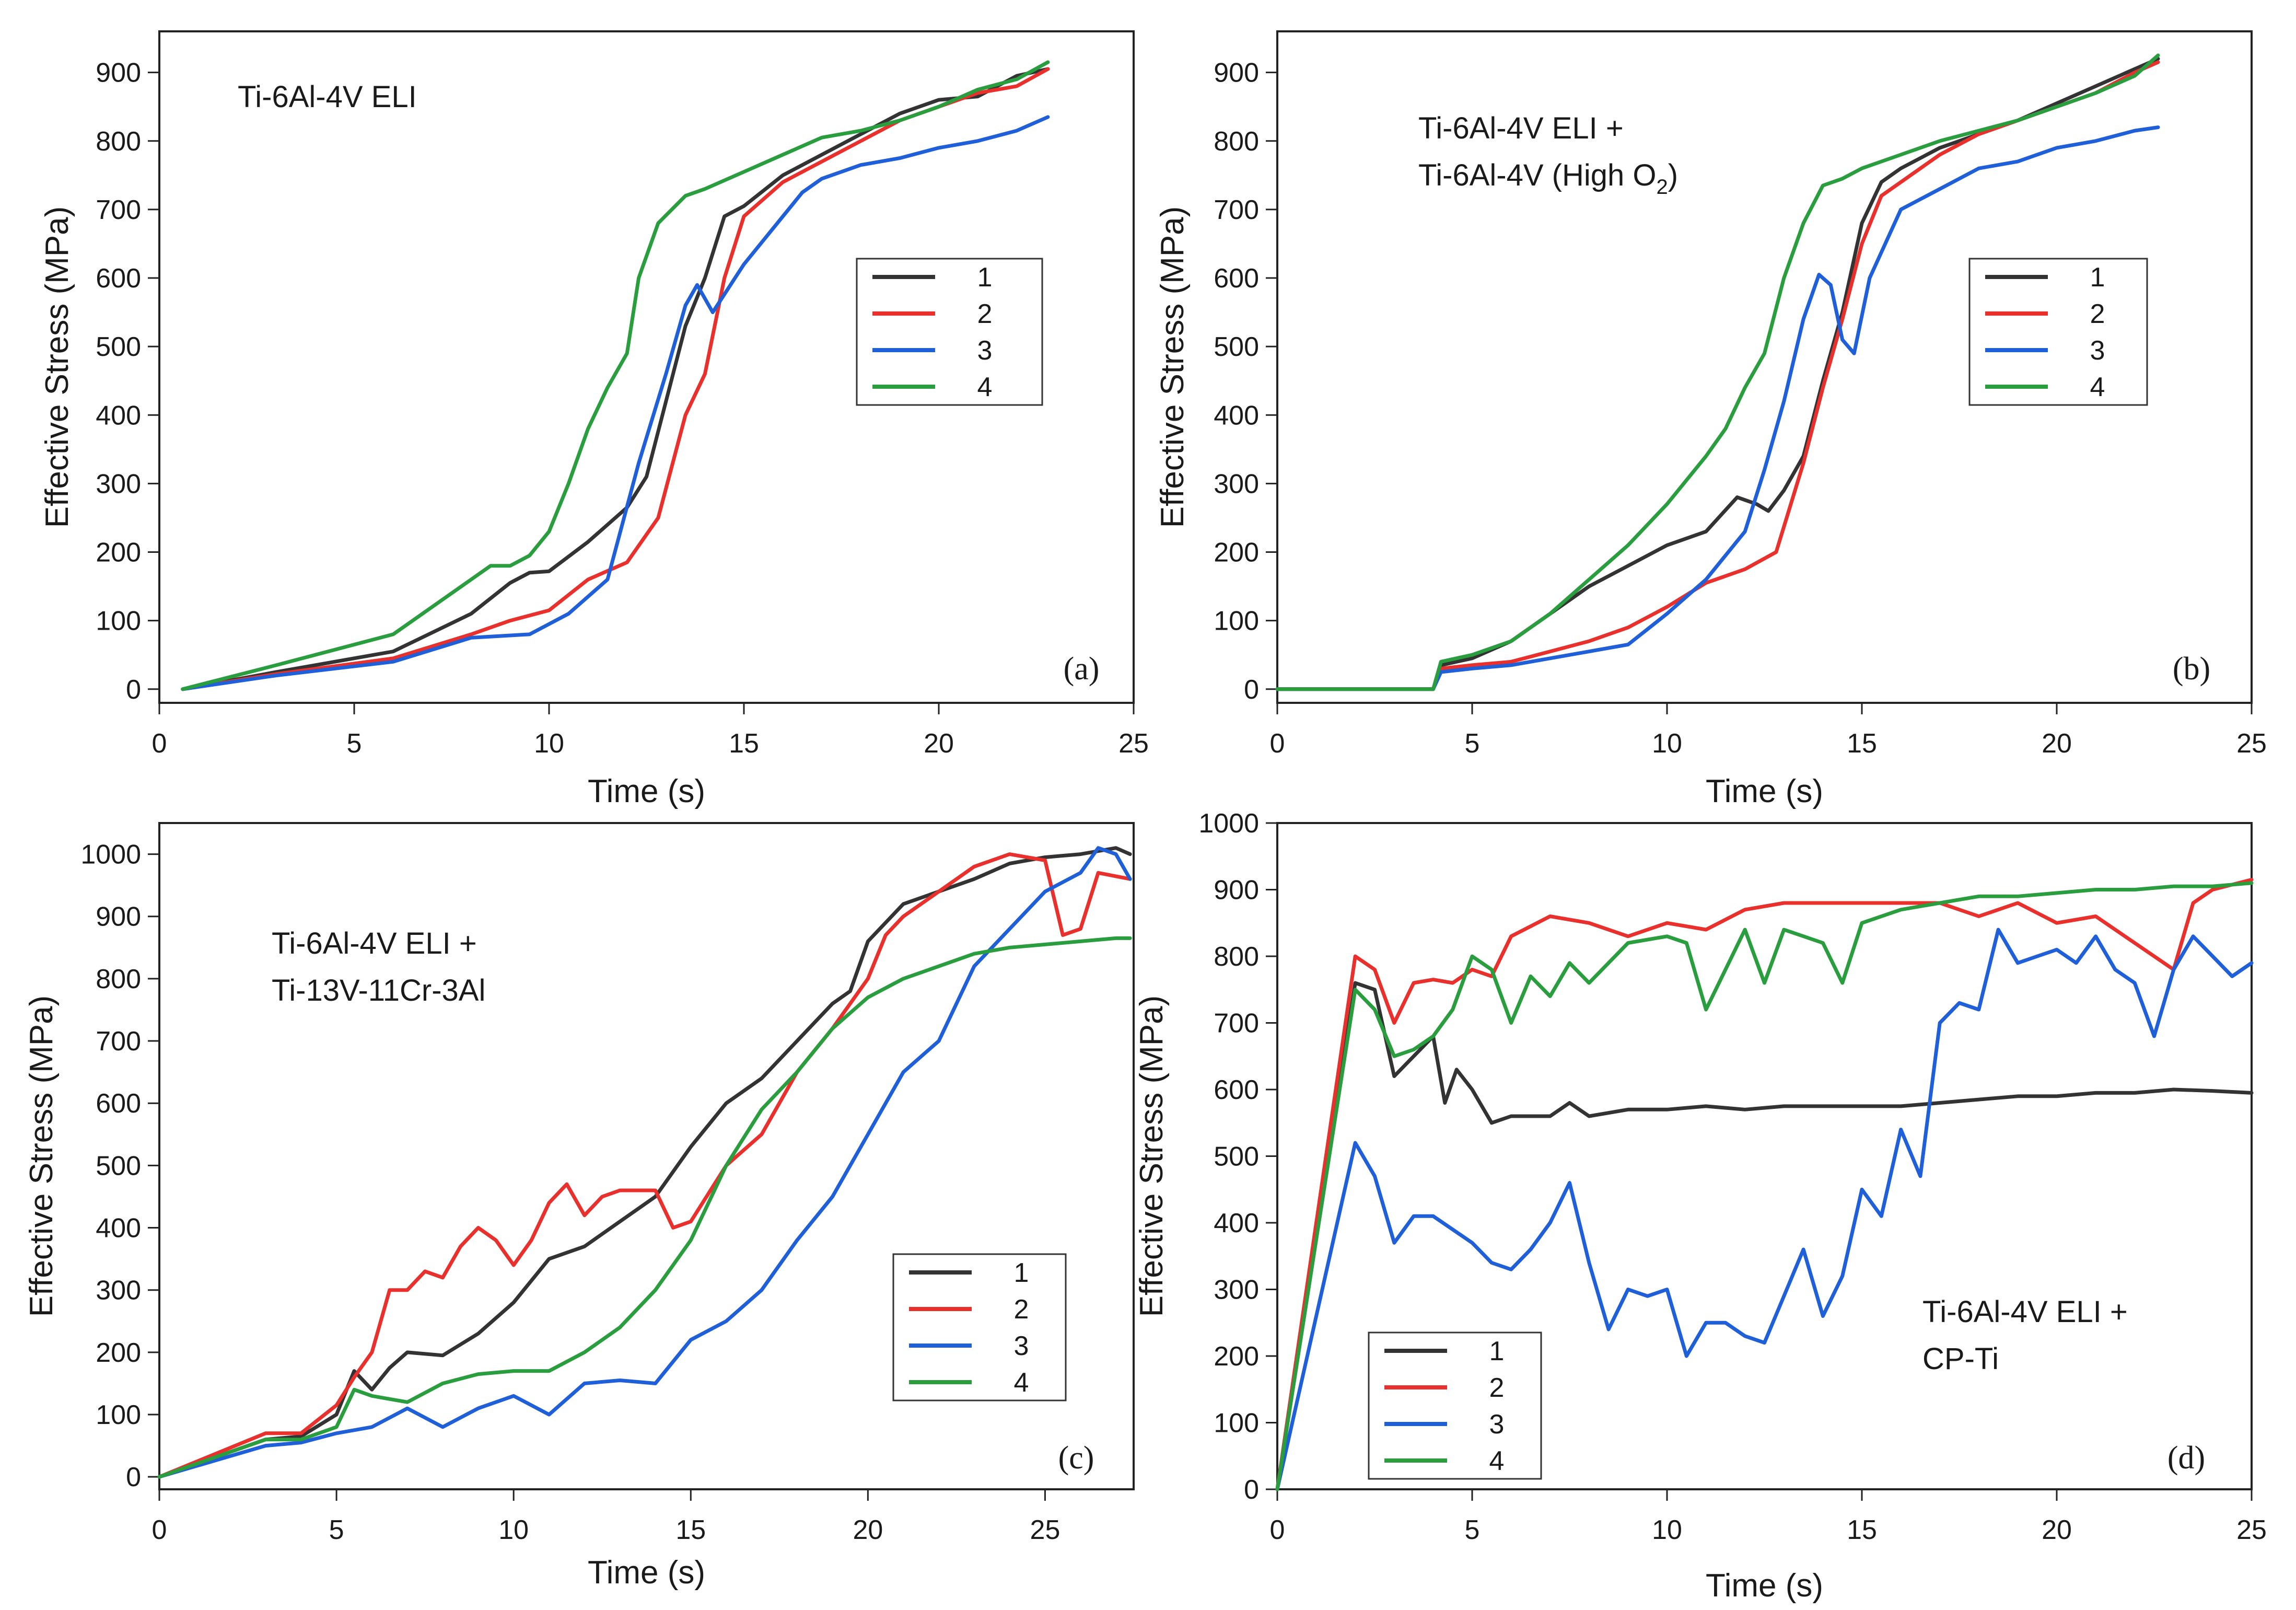 This screenshot has width=2296, height=1610. I want to click on annotation-part: ), so click(1673, 175).